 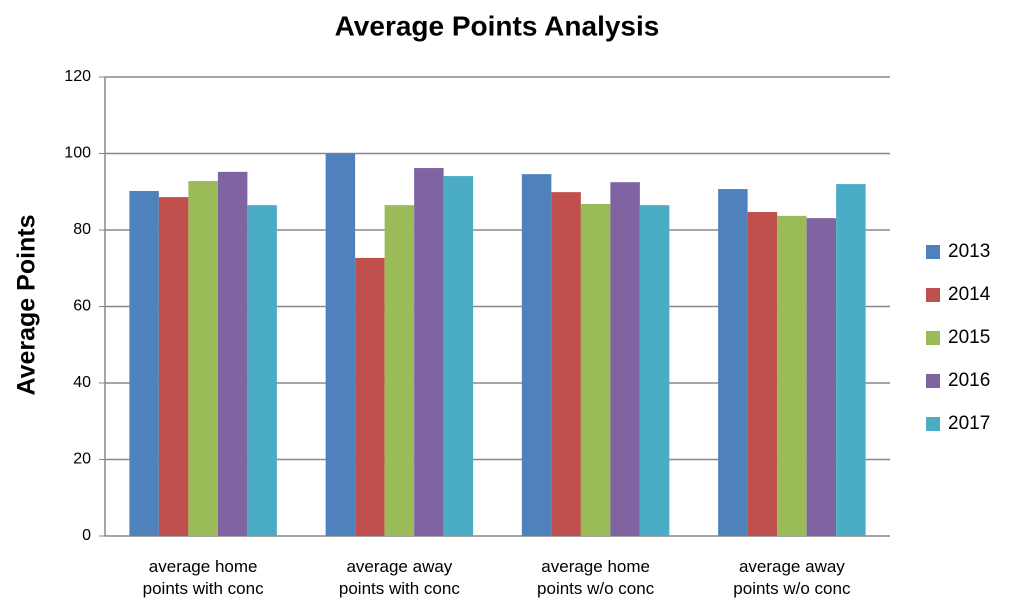 I want to click on y-tick-label: 20, so click(x=82, y=459).